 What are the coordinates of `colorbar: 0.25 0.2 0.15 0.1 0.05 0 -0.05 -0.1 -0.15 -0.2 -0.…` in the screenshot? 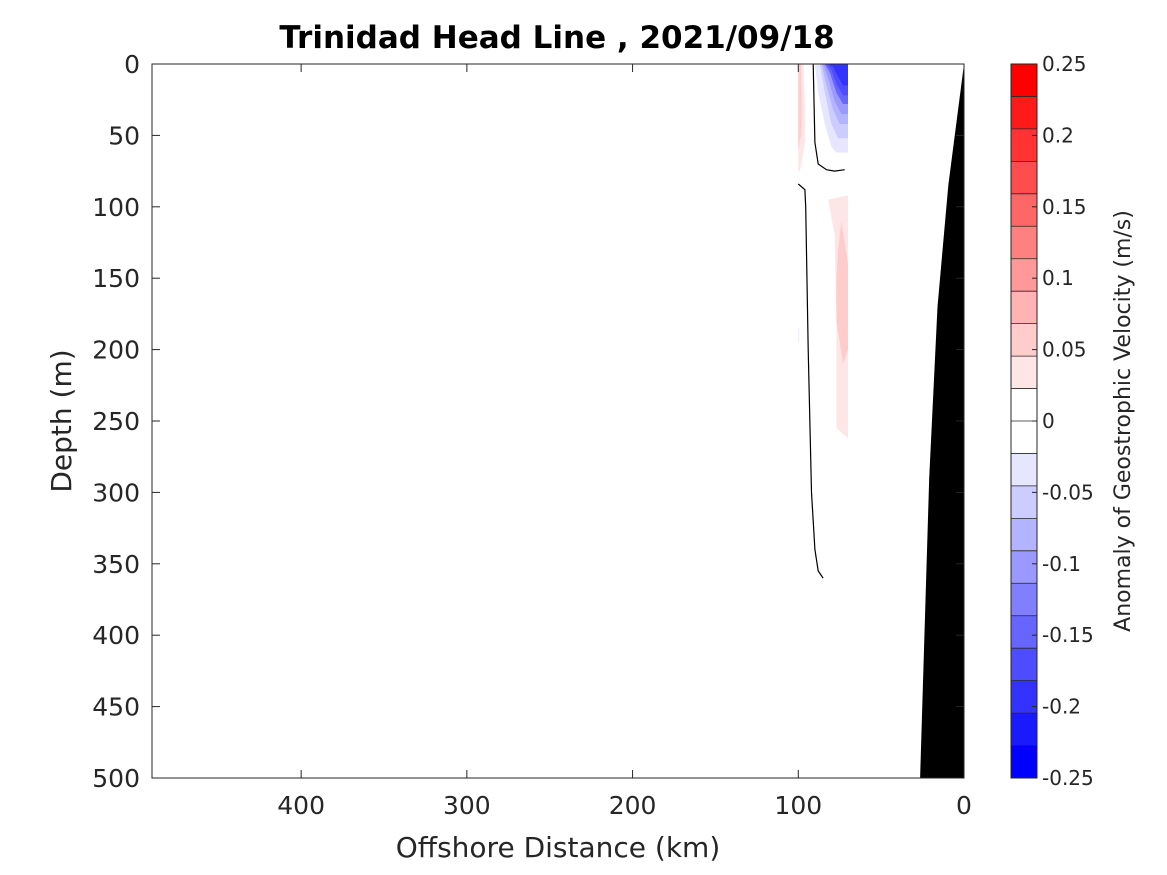 It's located at (1052, 421).